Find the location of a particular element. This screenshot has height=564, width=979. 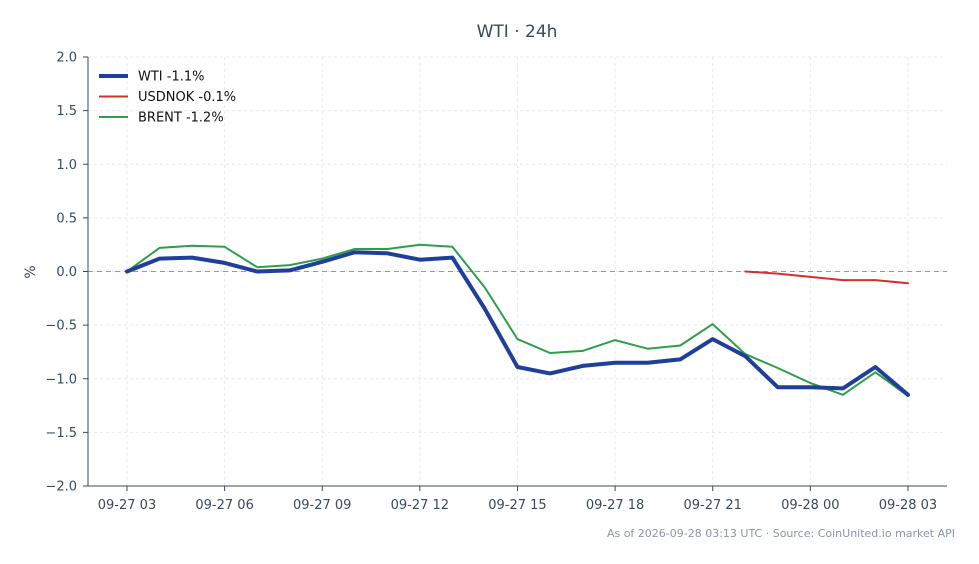

series-line-usdnok is located at coordinates (826, 277).